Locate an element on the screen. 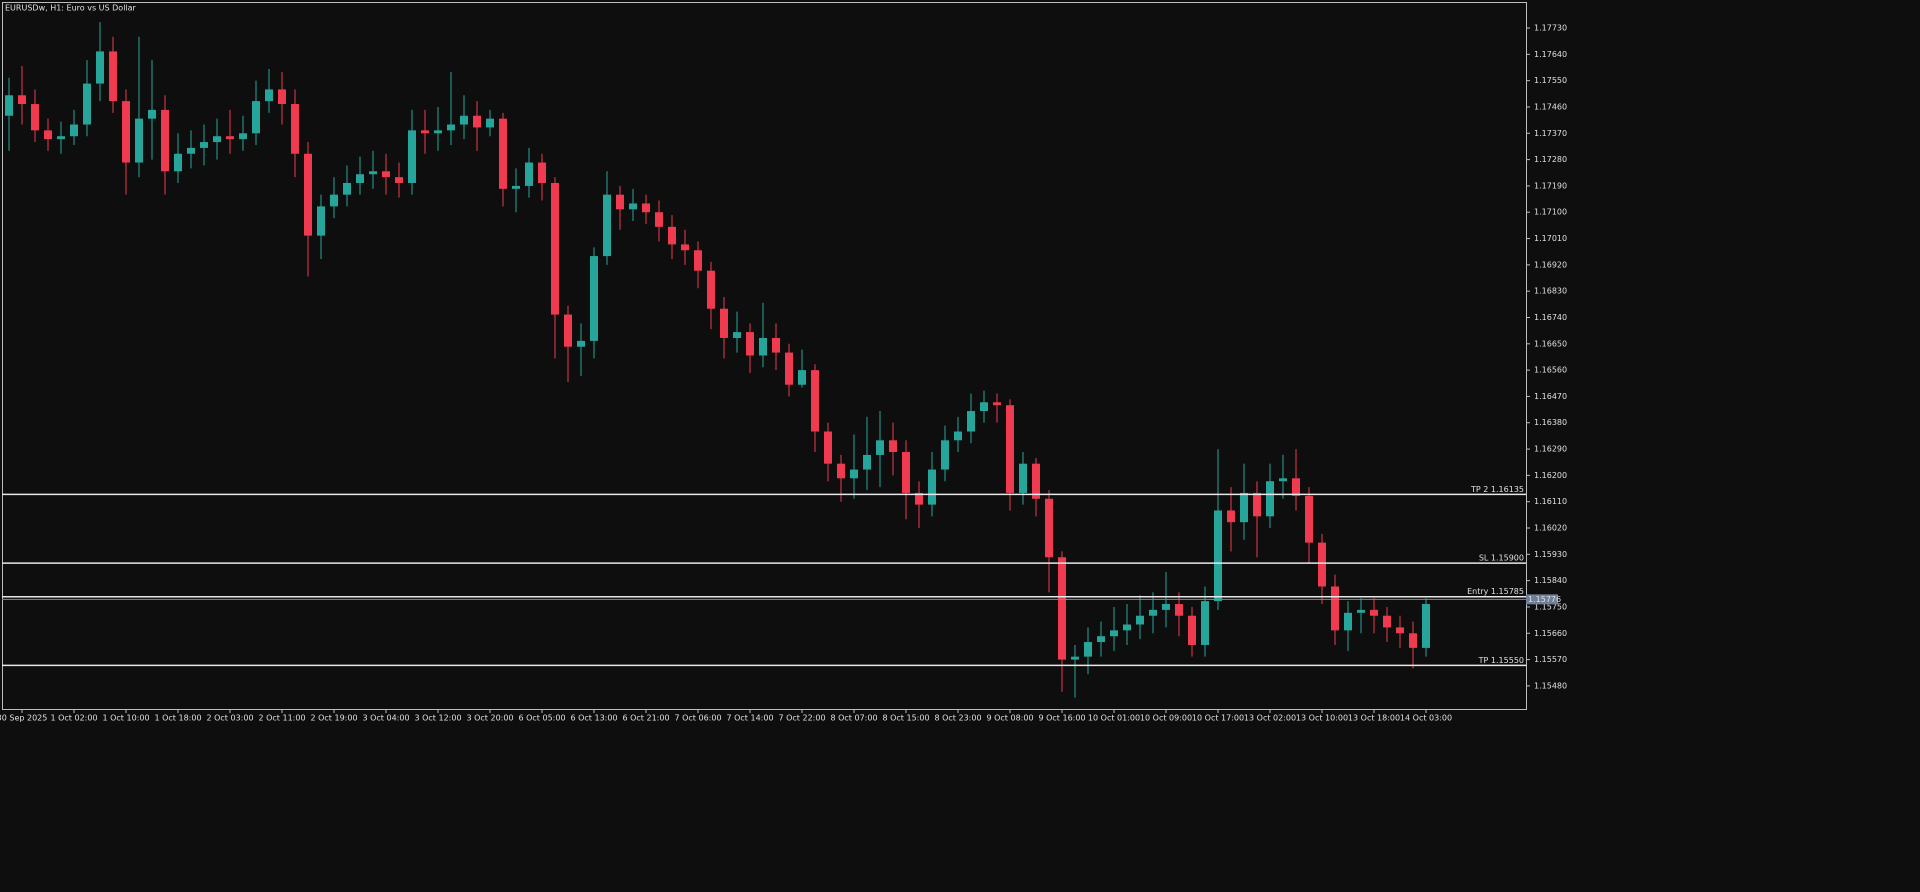  x-tick-label: 30 Sep 2025 is located at coordinates (23, 718).